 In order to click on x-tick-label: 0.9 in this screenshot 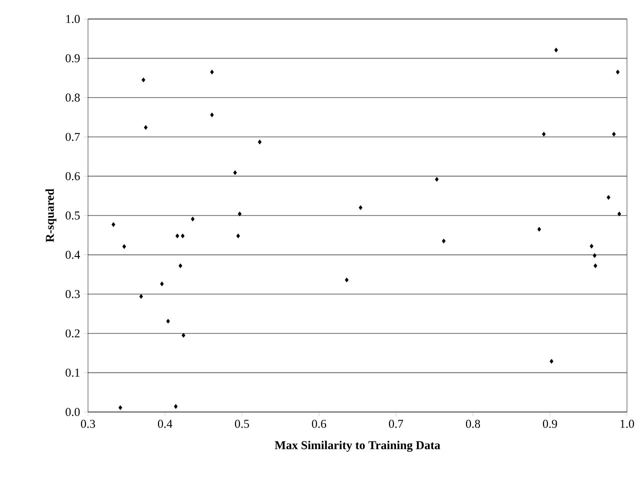, I will do `click(549, 424)`.